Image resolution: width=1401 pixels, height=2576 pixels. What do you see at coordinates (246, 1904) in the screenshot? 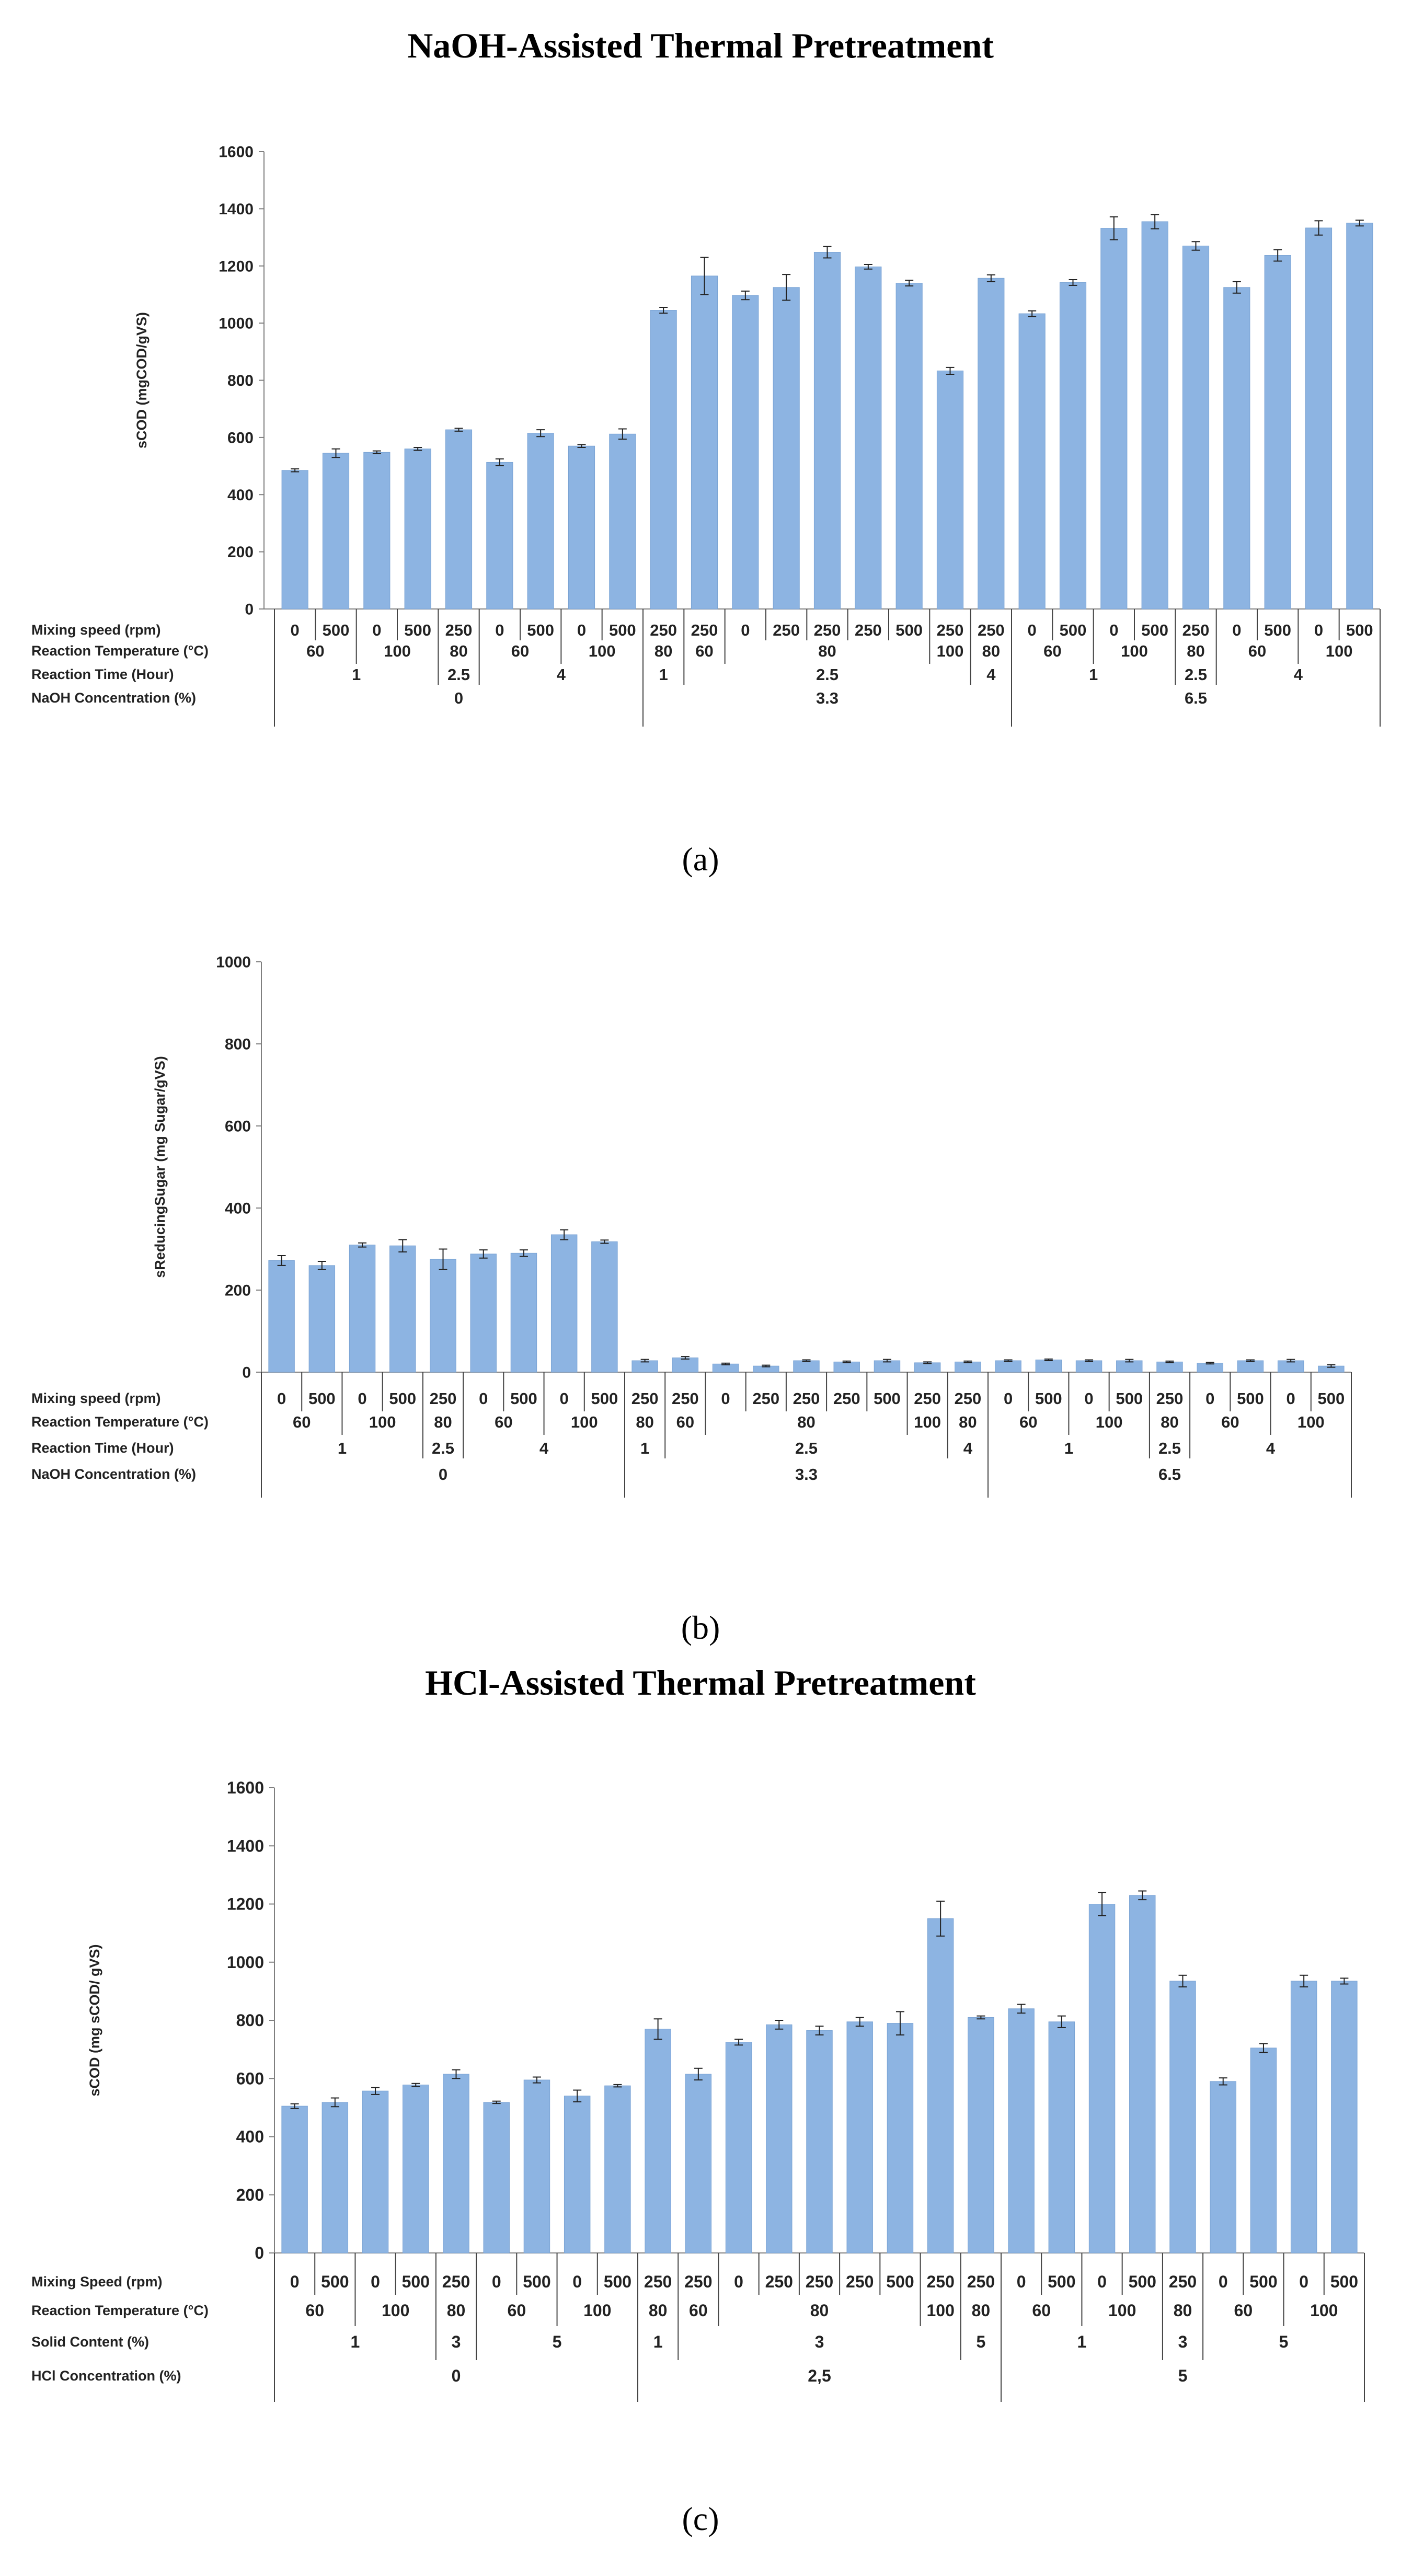
I see `y-tick-label: 1200` at bounding box center [246, 1904].